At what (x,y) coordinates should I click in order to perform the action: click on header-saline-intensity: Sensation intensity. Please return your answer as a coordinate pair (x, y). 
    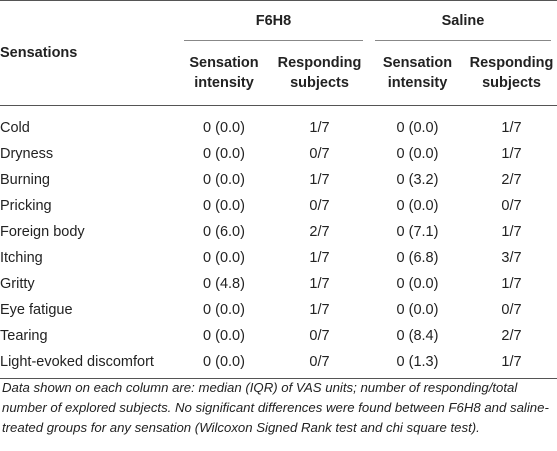
    Looking at the image, I should click on (417, 73).